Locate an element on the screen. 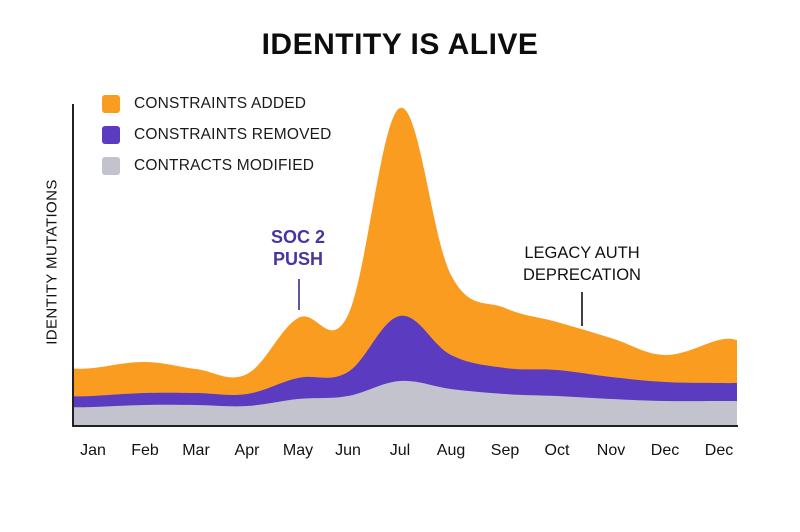 Image resolution: width=800 pixels, height=532 pixels. x-tick-label: May is located at coordinates (298, 450).